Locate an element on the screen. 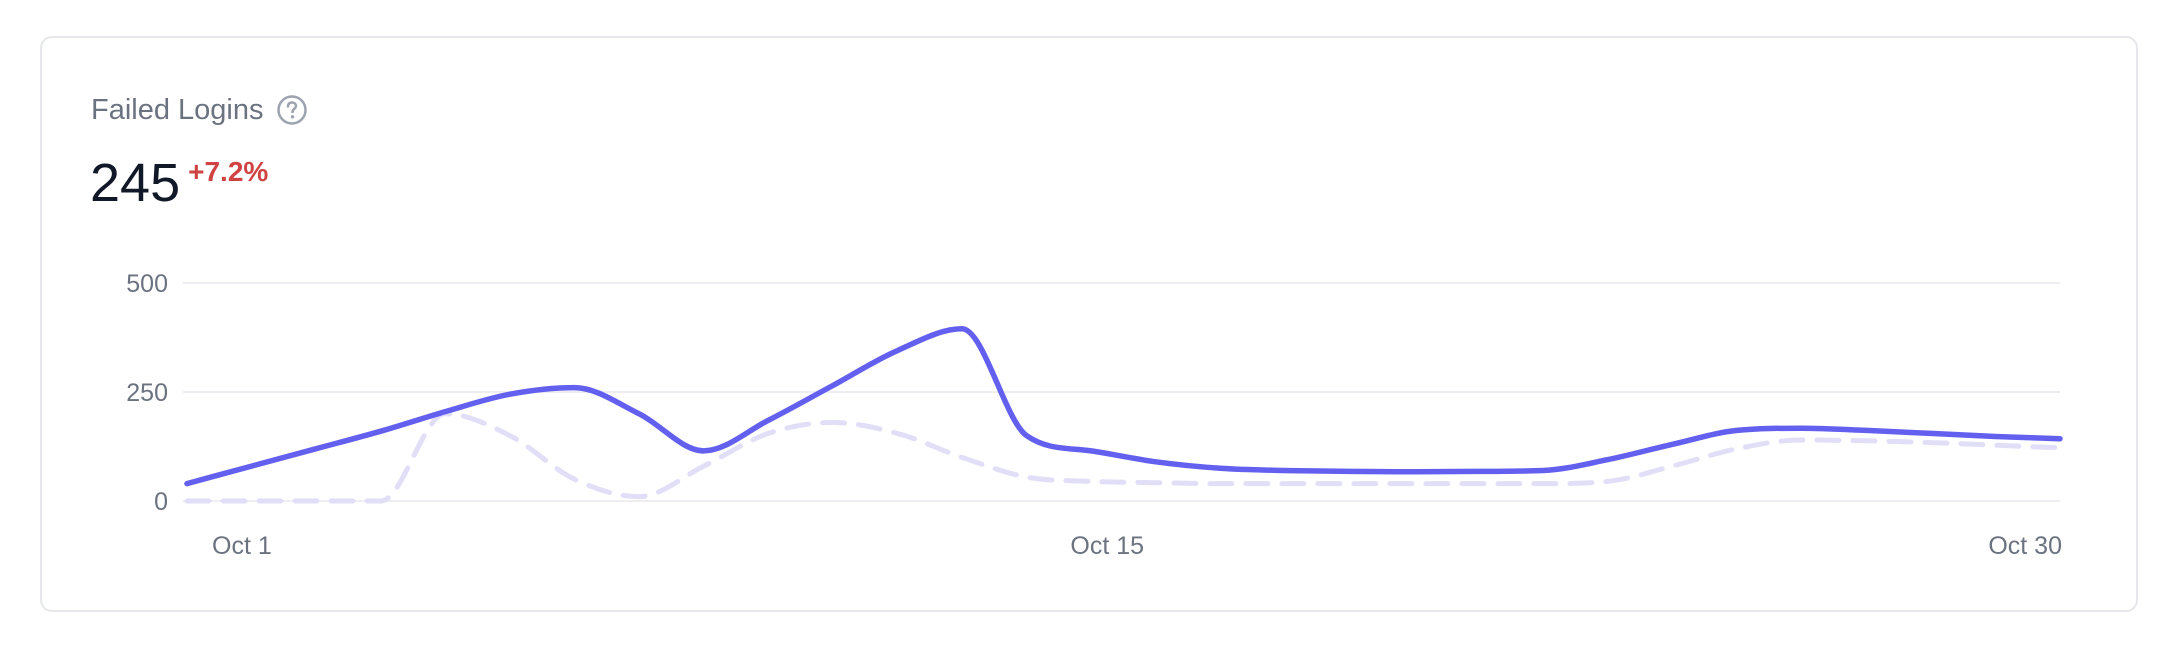  metric-row: 245 +7.2% is located at coordinates (179, 183).